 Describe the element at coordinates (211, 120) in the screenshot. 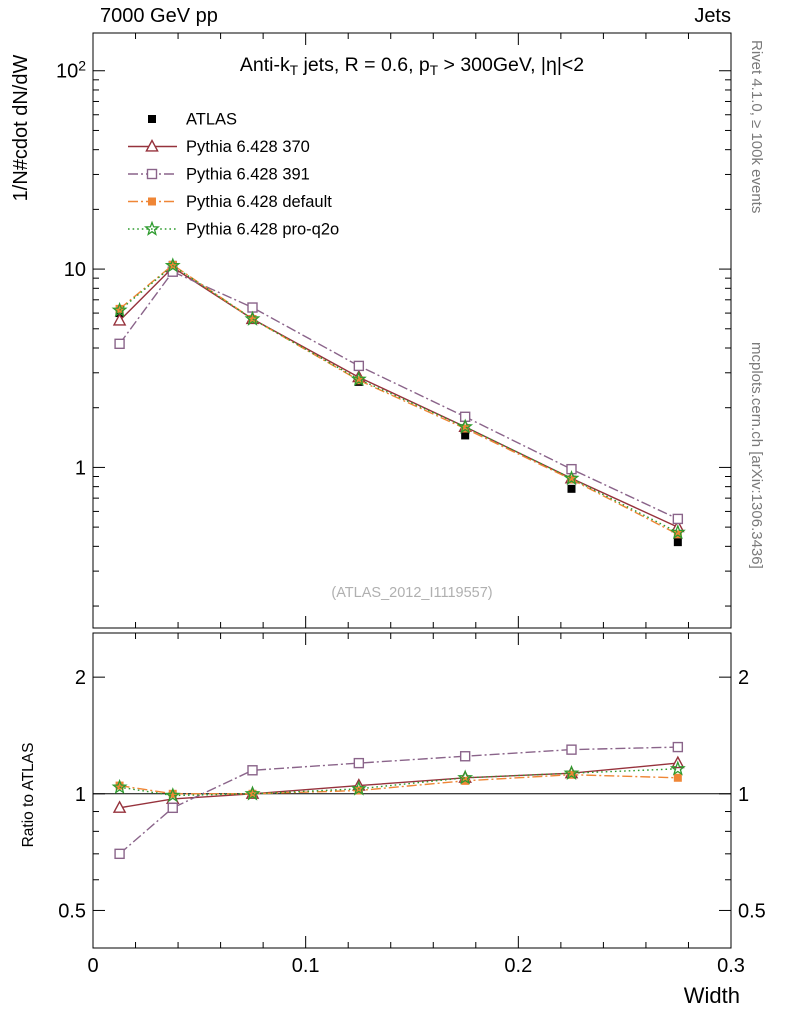

I see `legend-label: ATLAS` at that location.